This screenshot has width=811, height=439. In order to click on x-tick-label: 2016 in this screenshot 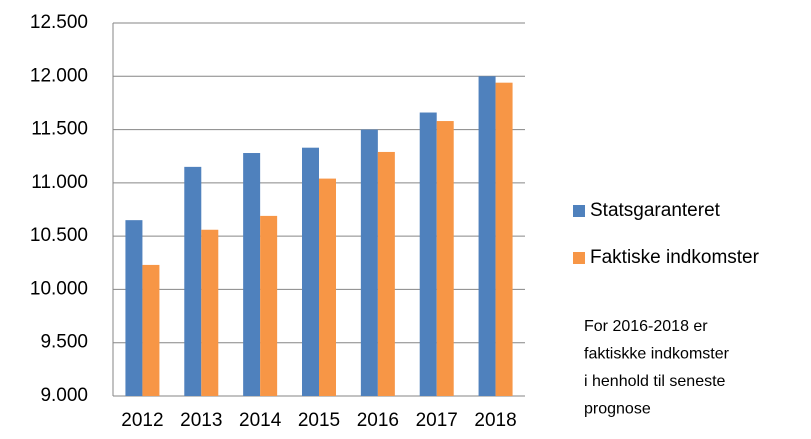, I will do `click(378, 420)`.